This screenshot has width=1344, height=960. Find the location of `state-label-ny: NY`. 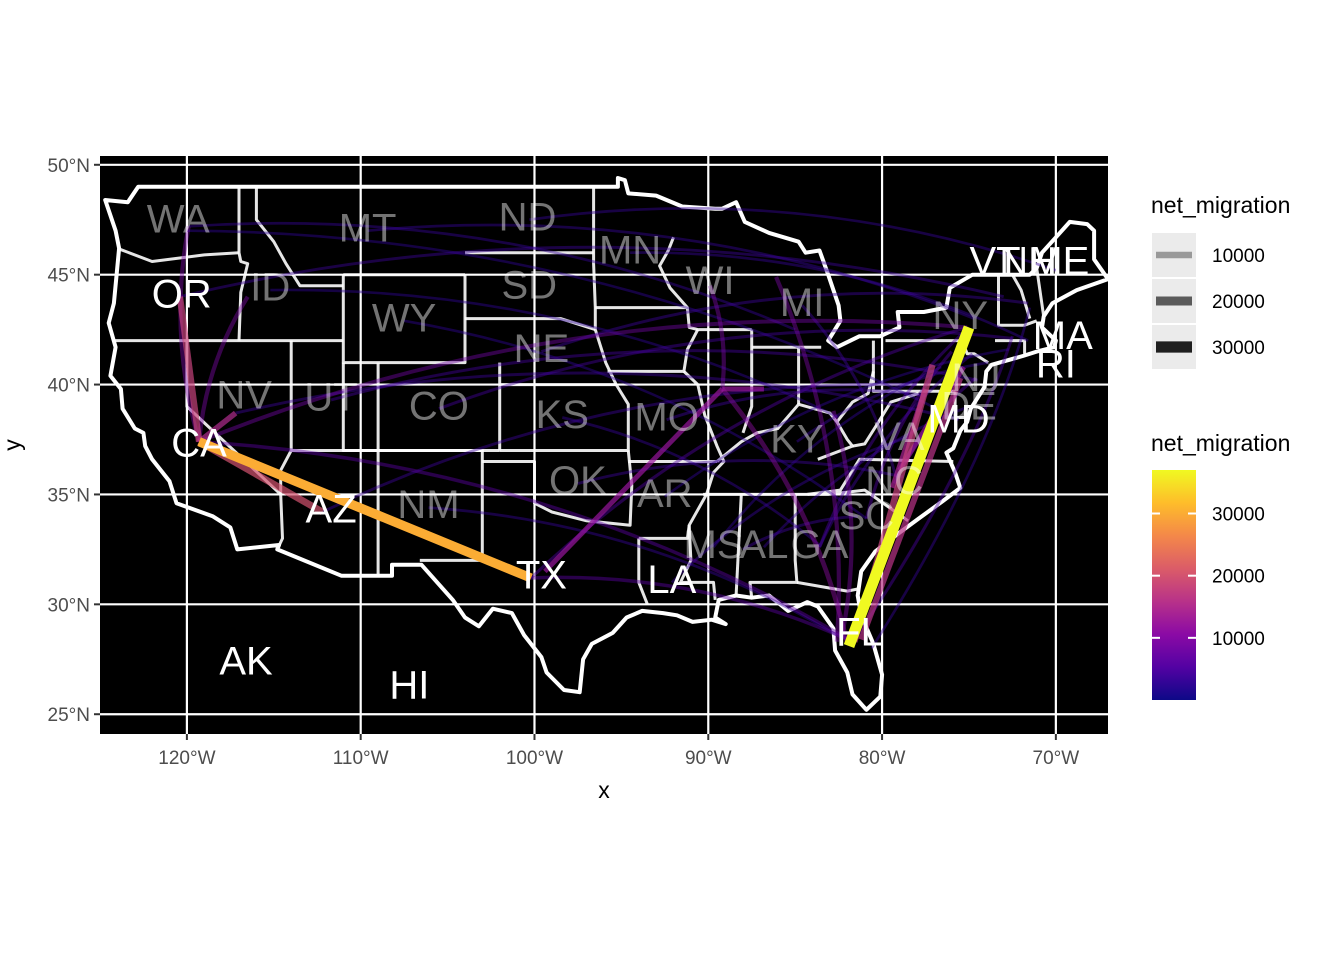

state-label-ny: NY is located at coordinates (961, 316).